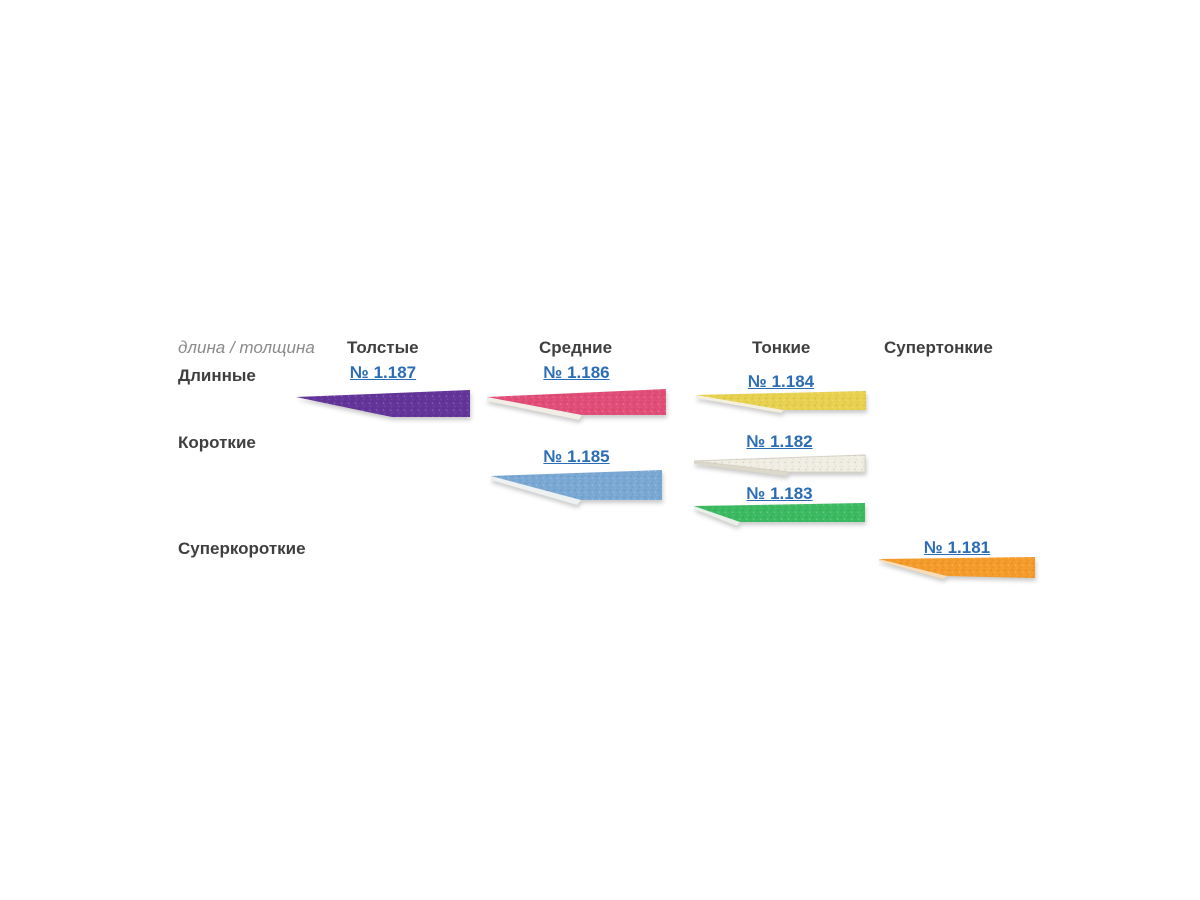 The height and width of the screenshot is (900, 1200). Describe the element at coordinates (779, 465) in the screenshot. I see `wedge-image-1-182-white` at that location.